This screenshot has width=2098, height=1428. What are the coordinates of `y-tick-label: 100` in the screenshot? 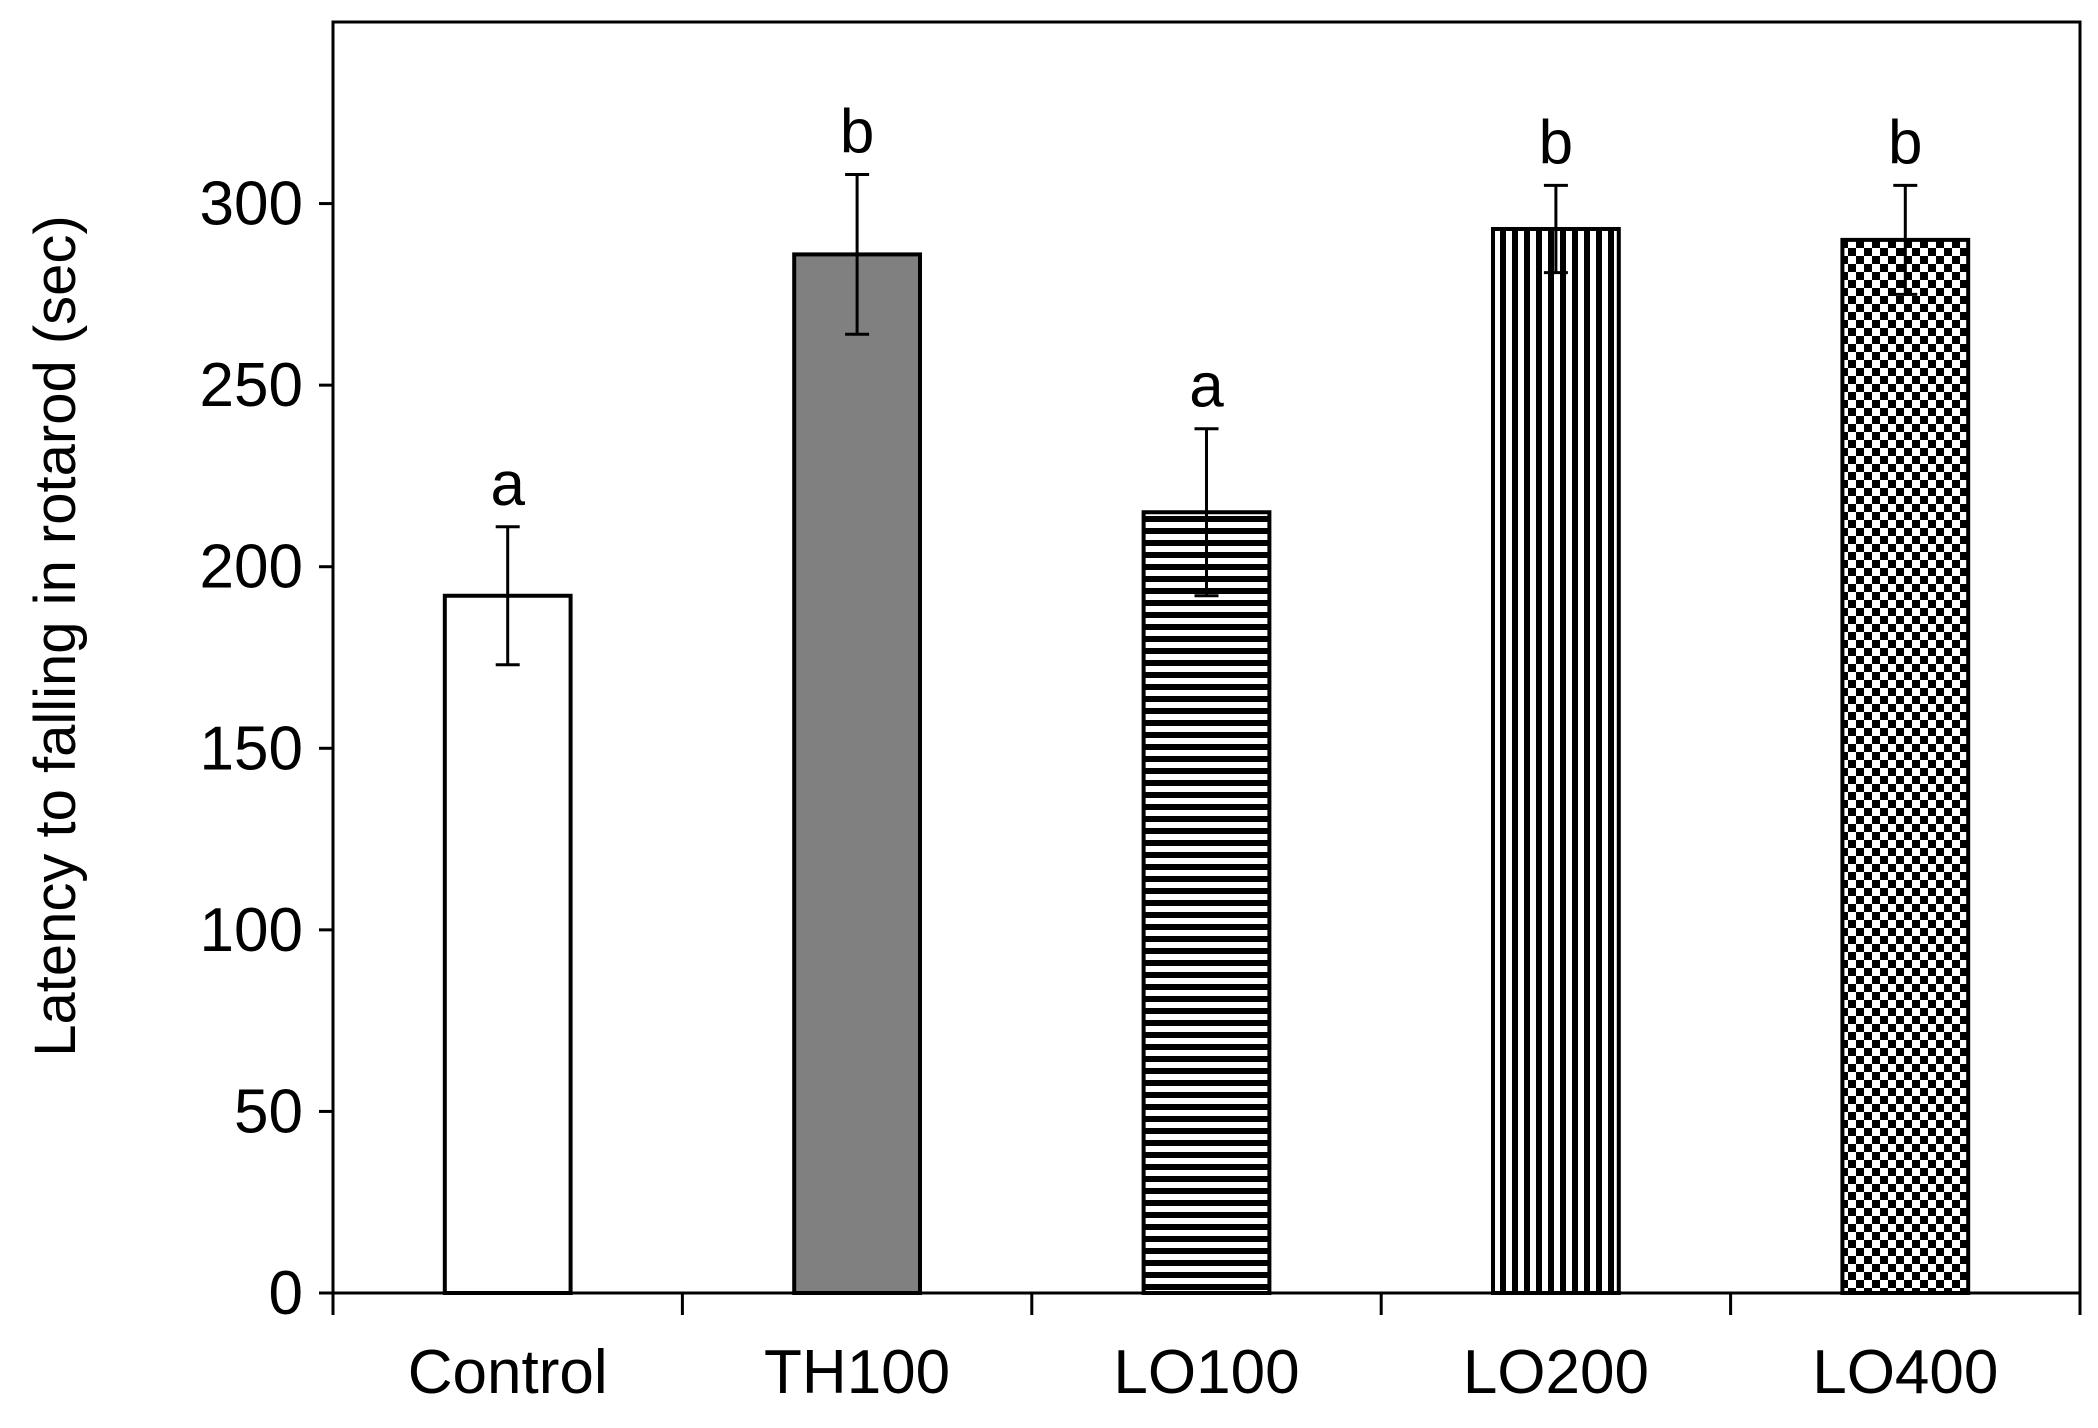 It's located at (251, 930).